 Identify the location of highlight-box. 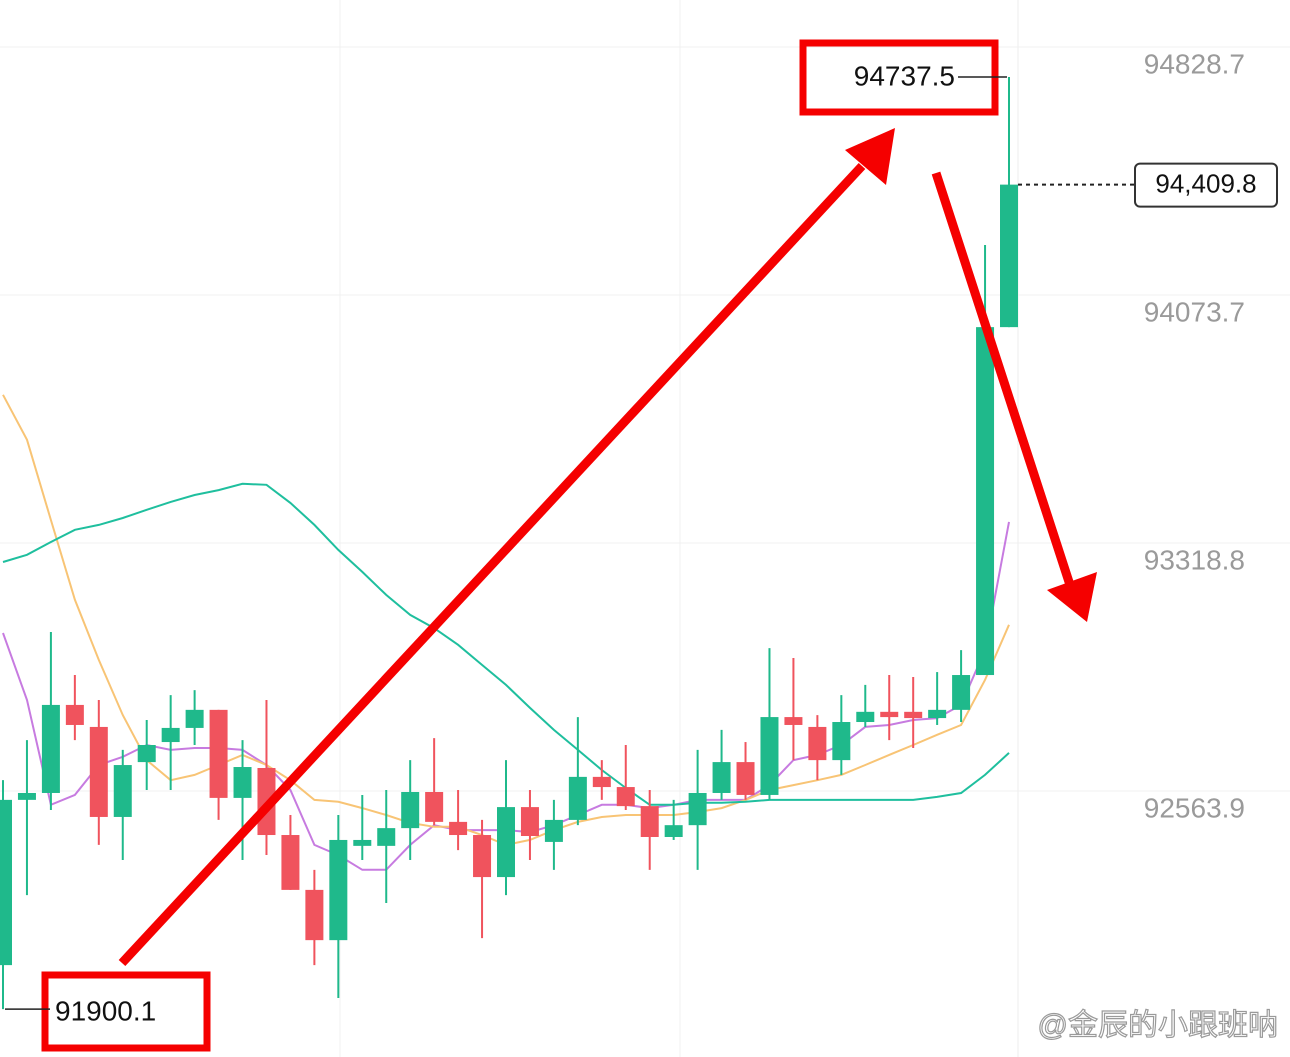
(126, 1011).